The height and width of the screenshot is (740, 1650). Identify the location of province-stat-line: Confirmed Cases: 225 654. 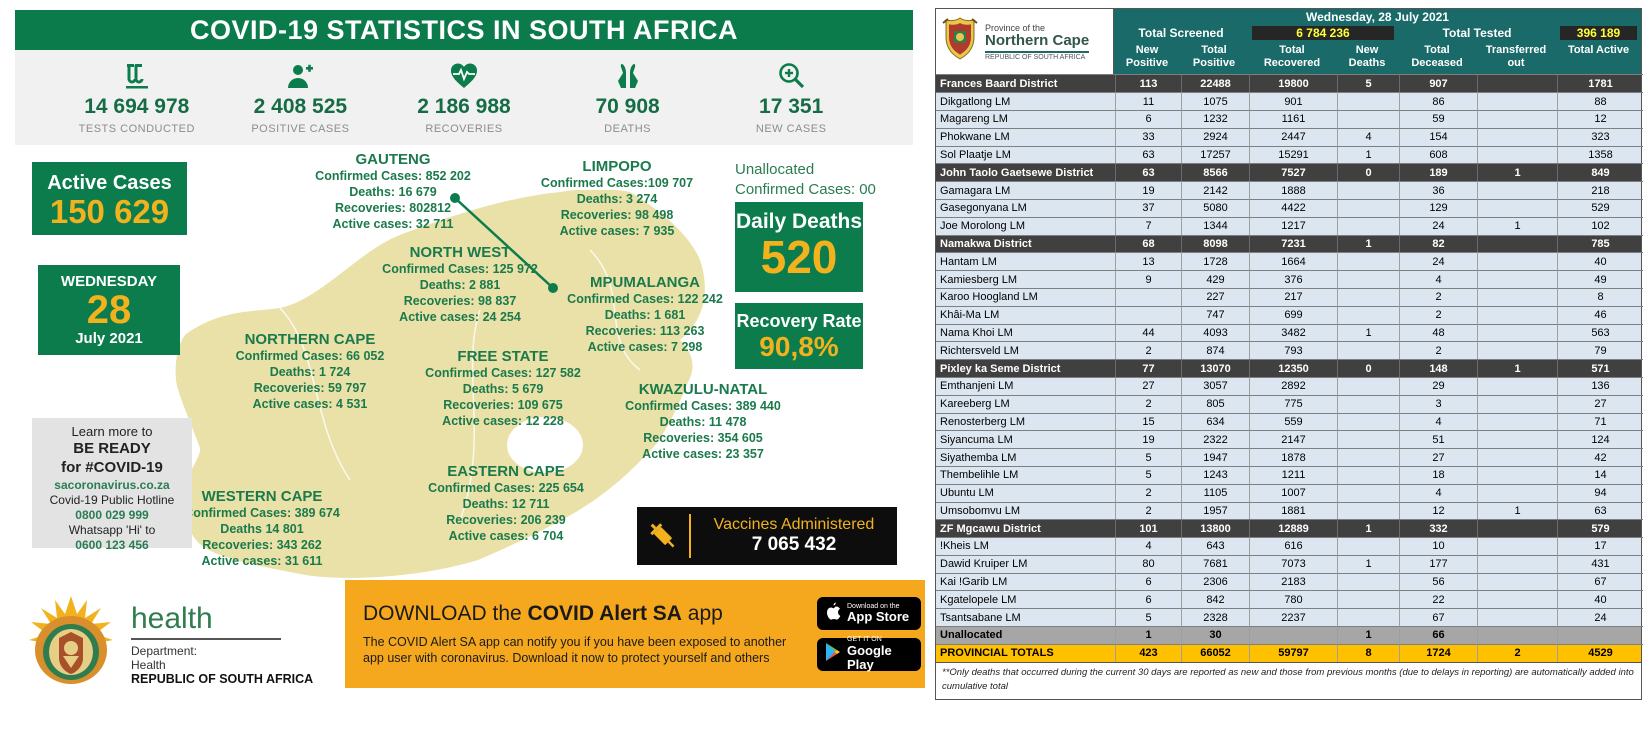
(506, 488).